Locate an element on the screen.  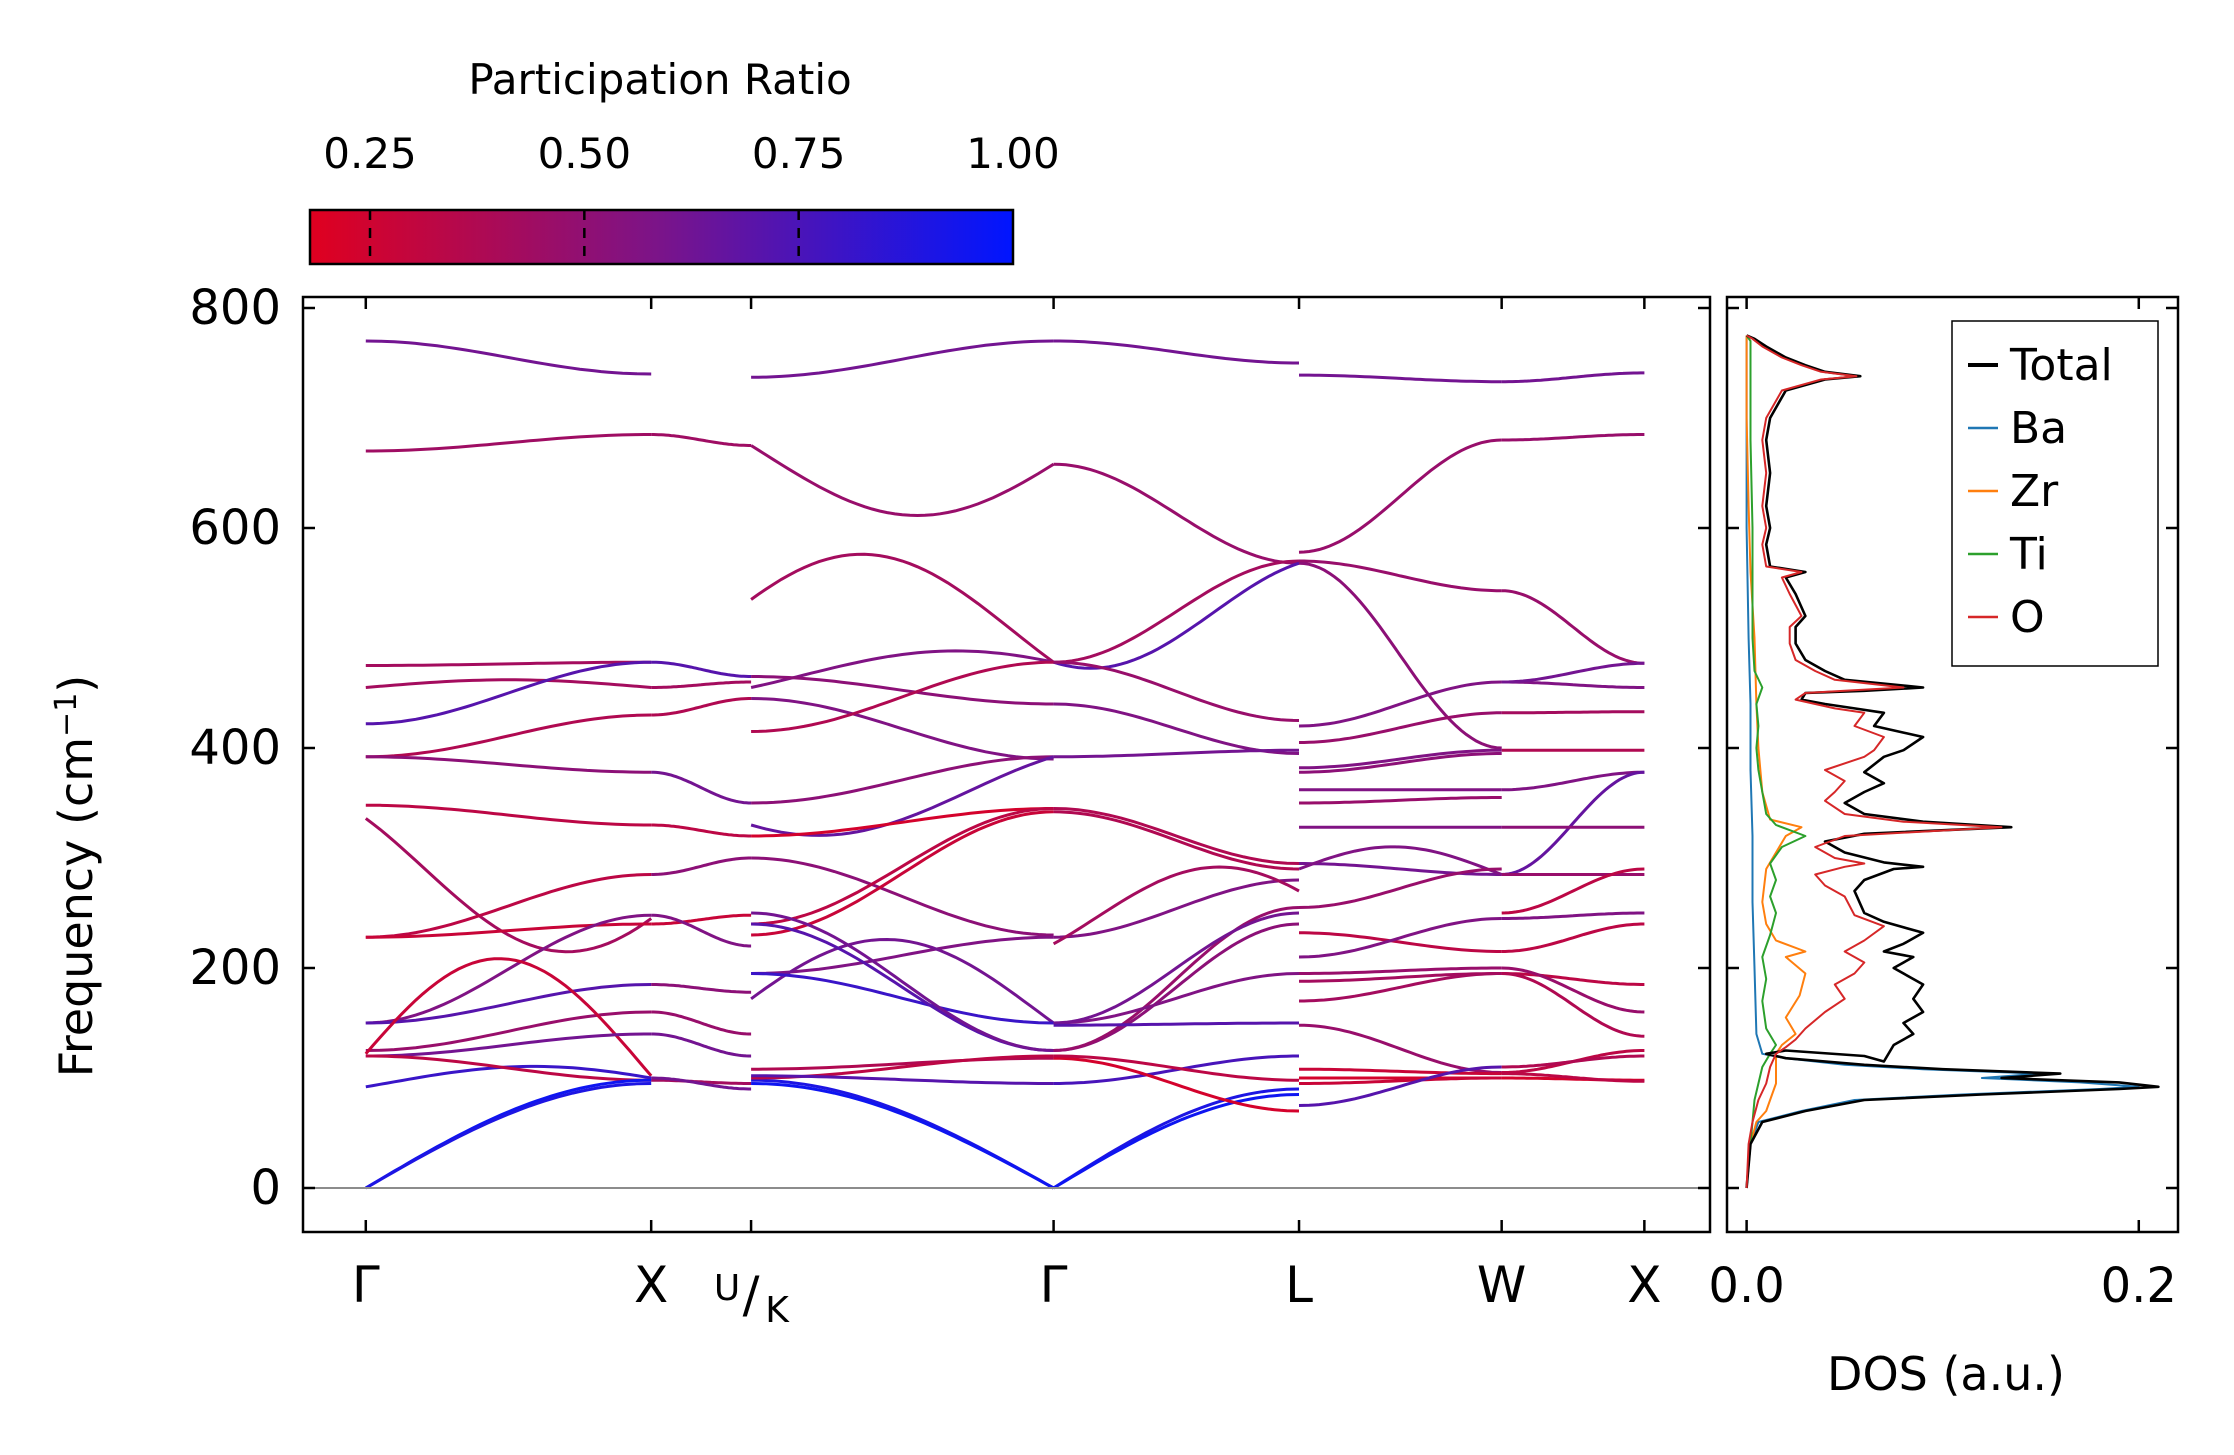
y-tick-label: 800 is located at coordinates (235, 308).